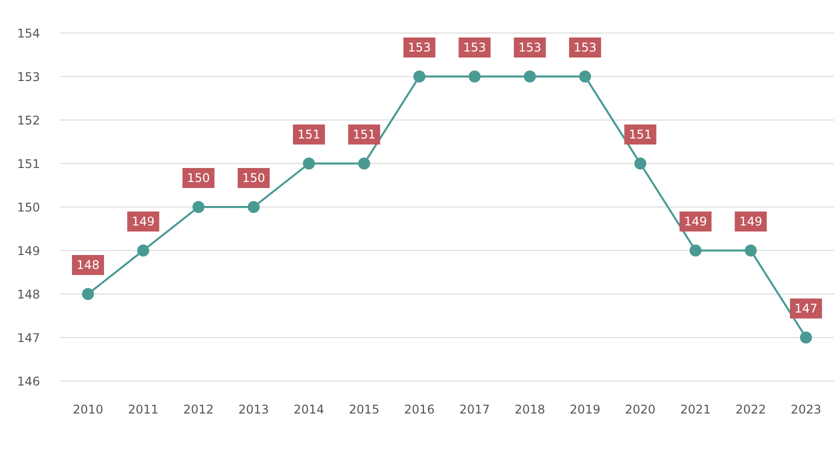  I want to click on x-tick-label: 2022, so click(750, 409).